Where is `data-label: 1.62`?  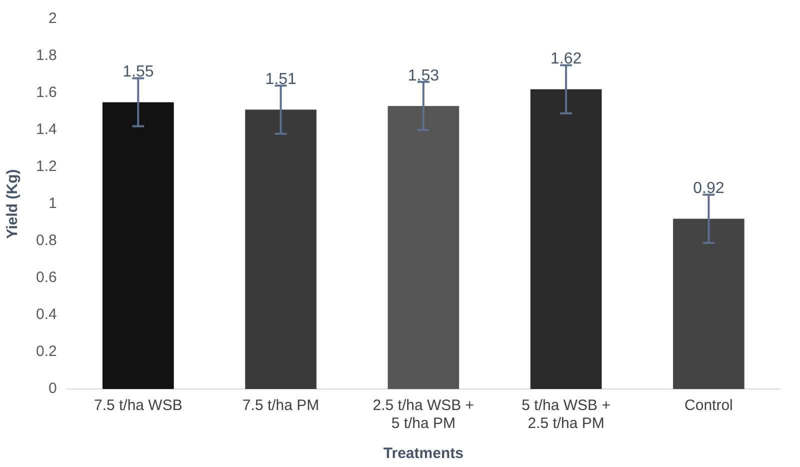 data-label: 1.62 is located at coordinates (566, 59).